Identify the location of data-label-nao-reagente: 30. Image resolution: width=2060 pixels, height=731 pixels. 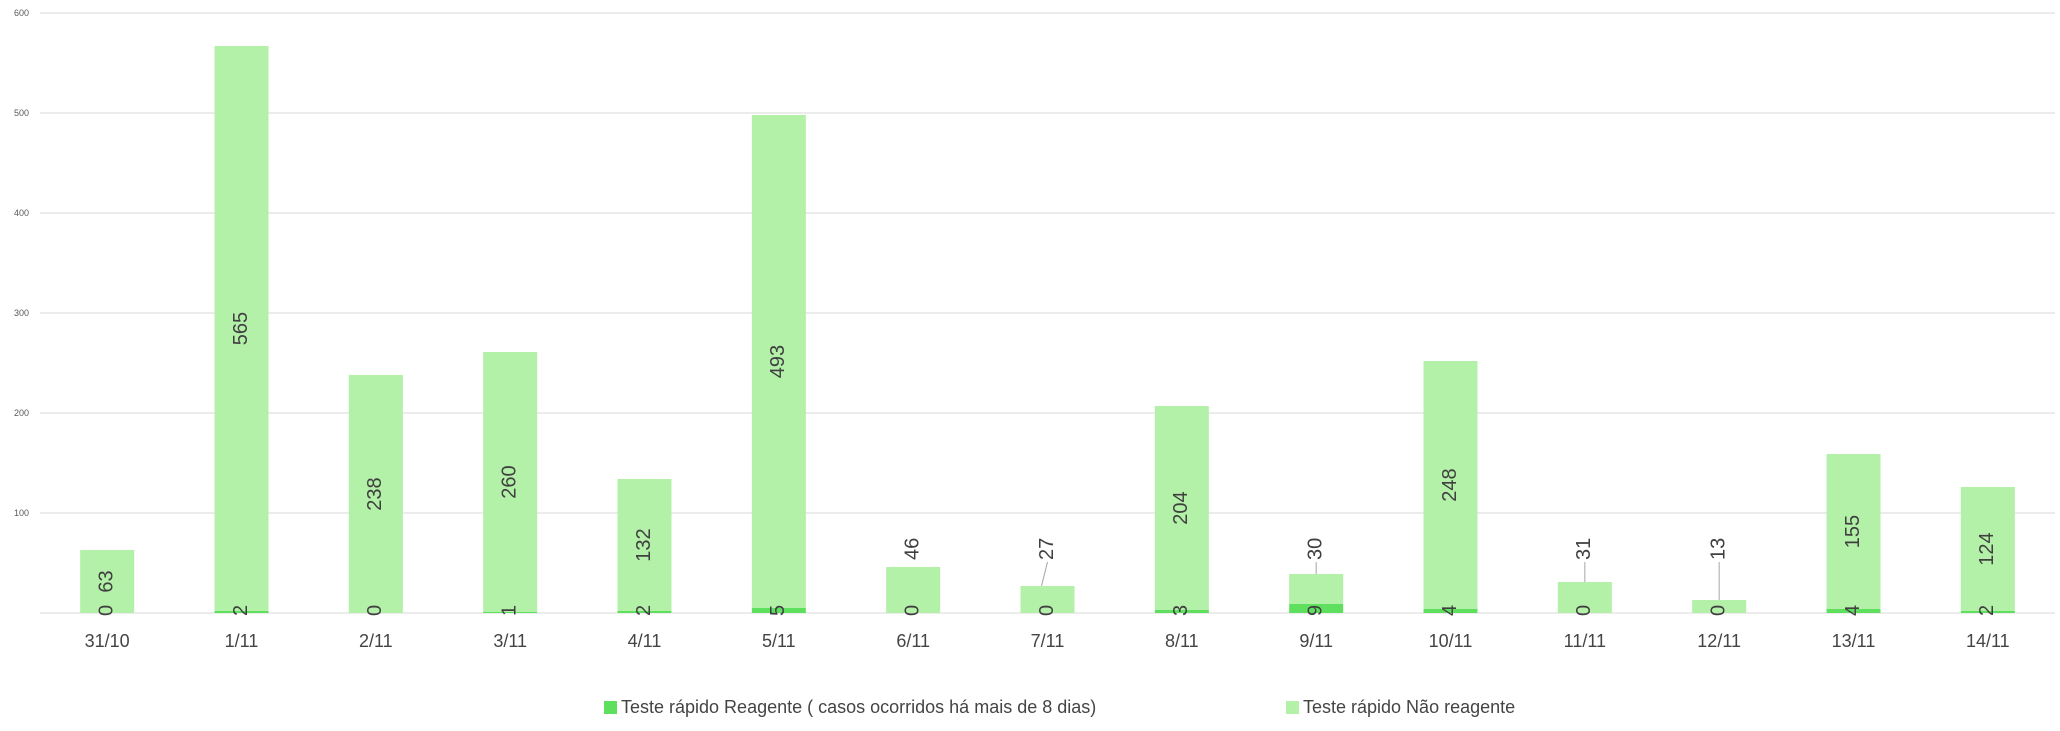
(1315, 549).